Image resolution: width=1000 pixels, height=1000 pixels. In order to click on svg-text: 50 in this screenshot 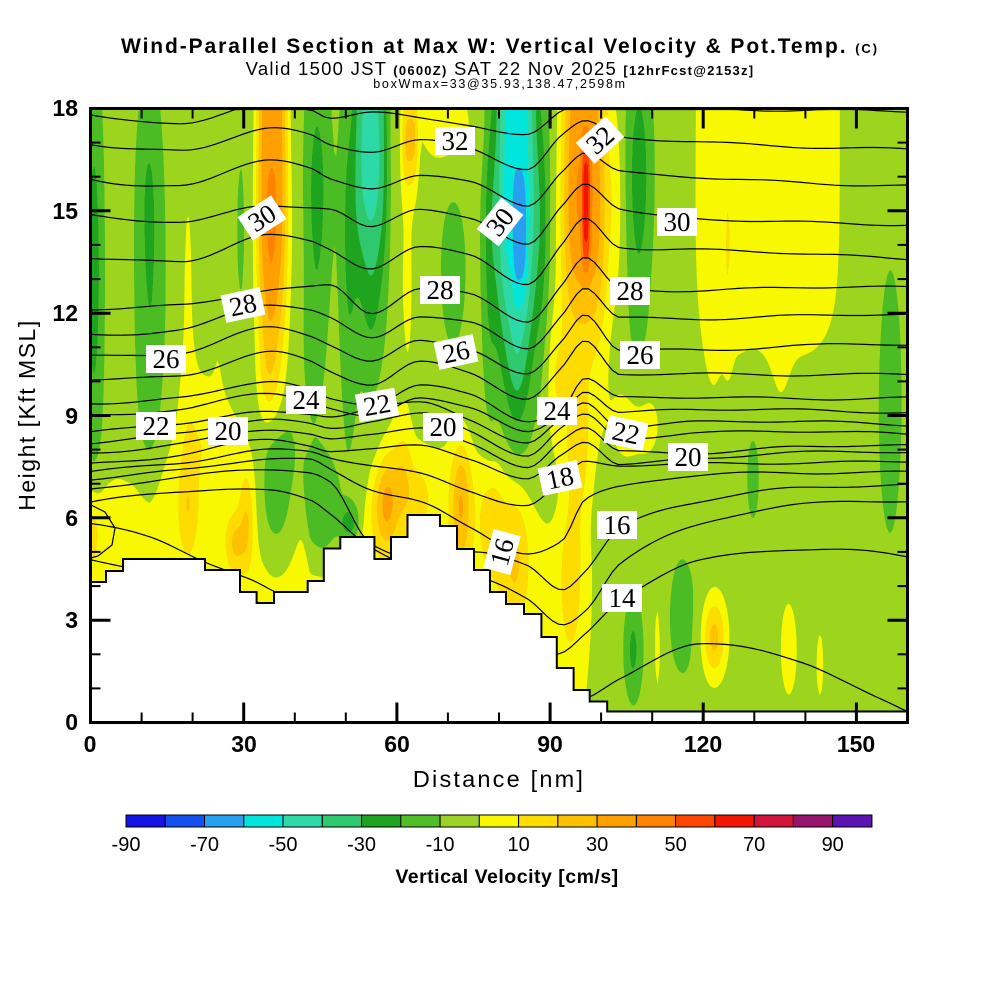, I will do `click(675, 845)`.